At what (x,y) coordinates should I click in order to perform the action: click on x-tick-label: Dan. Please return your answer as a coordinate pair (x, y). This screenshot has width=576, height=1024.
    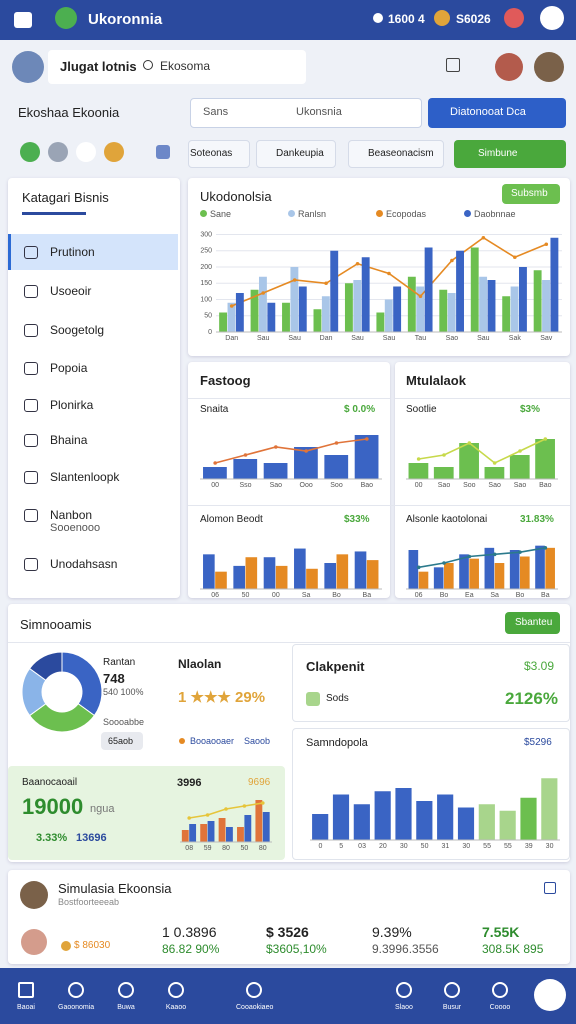
    Looking at the image, I should click on (326, 338).